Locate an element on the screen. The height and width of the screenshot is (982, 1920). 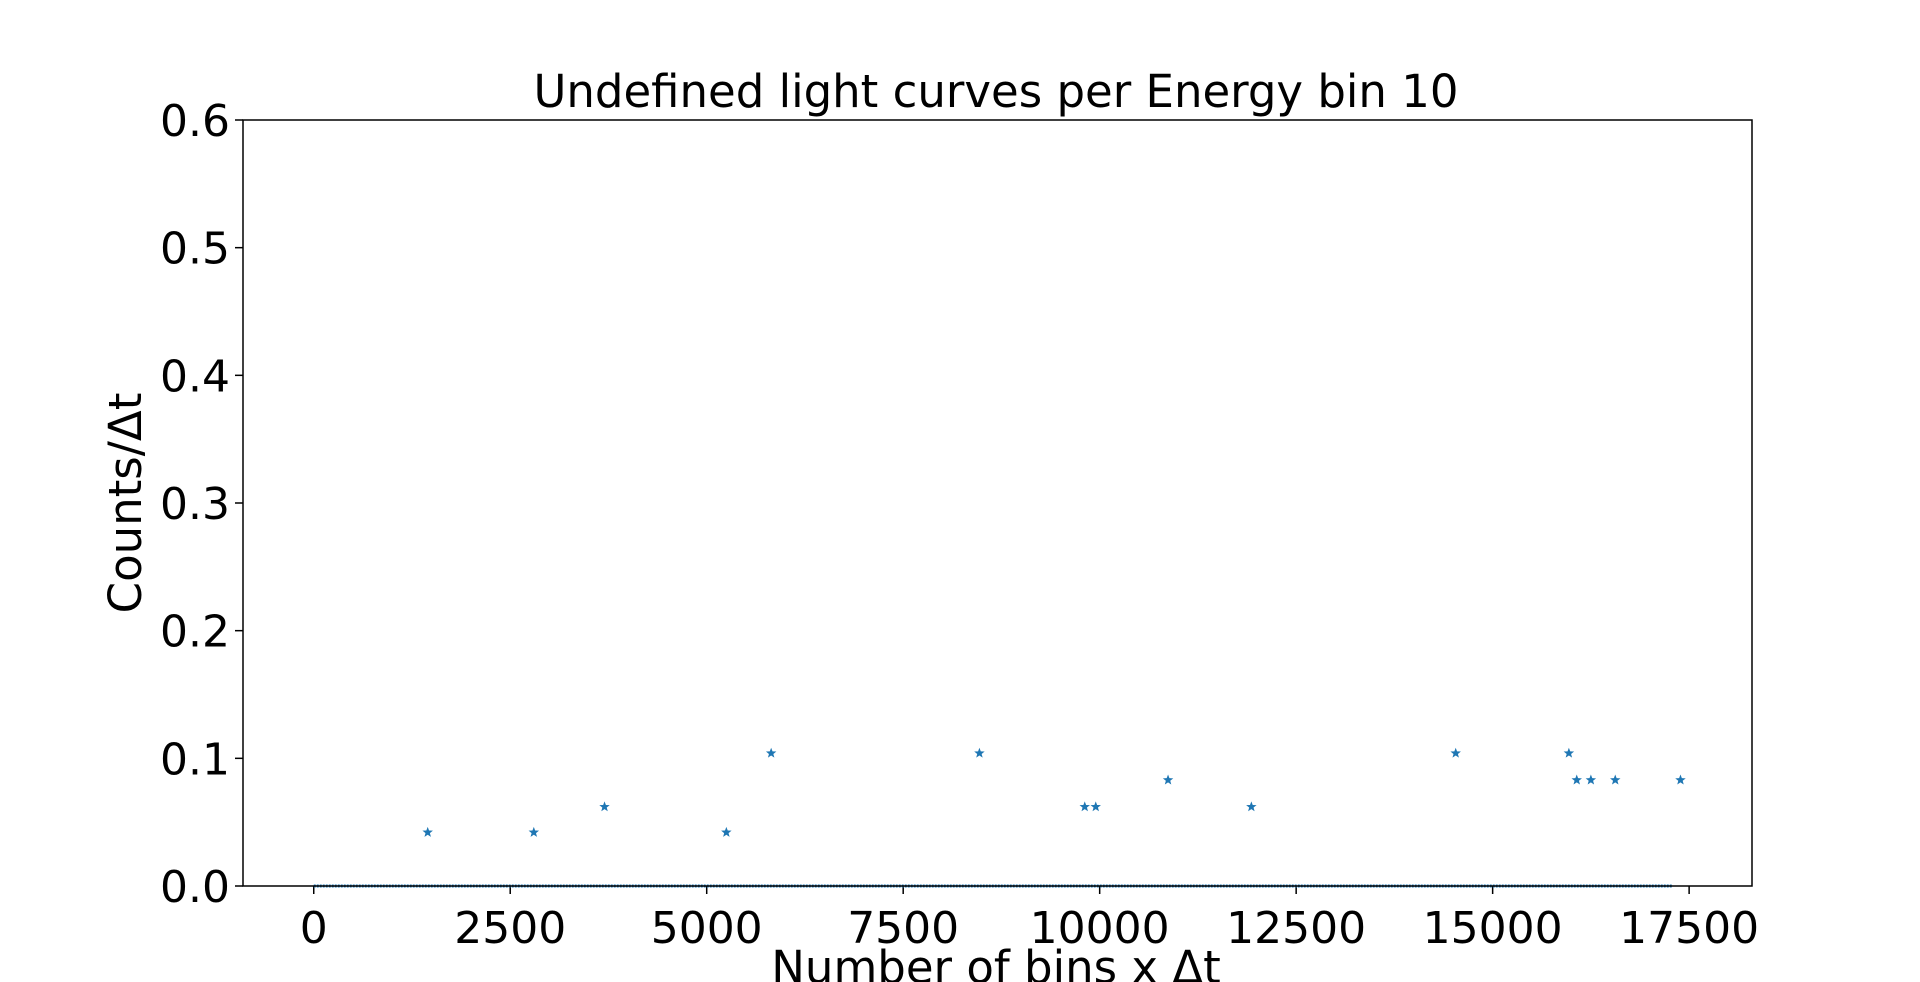
x-axis-ticks: 0 2500 5000 7500 10000 12500 15000 17500 is located at coordinates (1029, 920).